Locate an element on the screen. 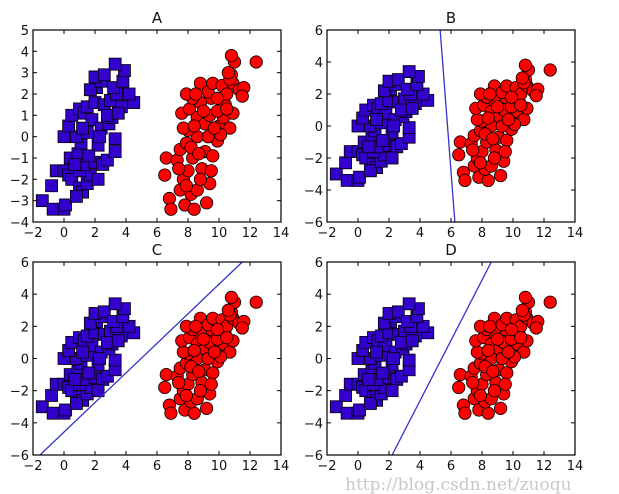 This screenshot has height=494, width=619. y-tick-label: 3 is located at coordinates (25, 74).